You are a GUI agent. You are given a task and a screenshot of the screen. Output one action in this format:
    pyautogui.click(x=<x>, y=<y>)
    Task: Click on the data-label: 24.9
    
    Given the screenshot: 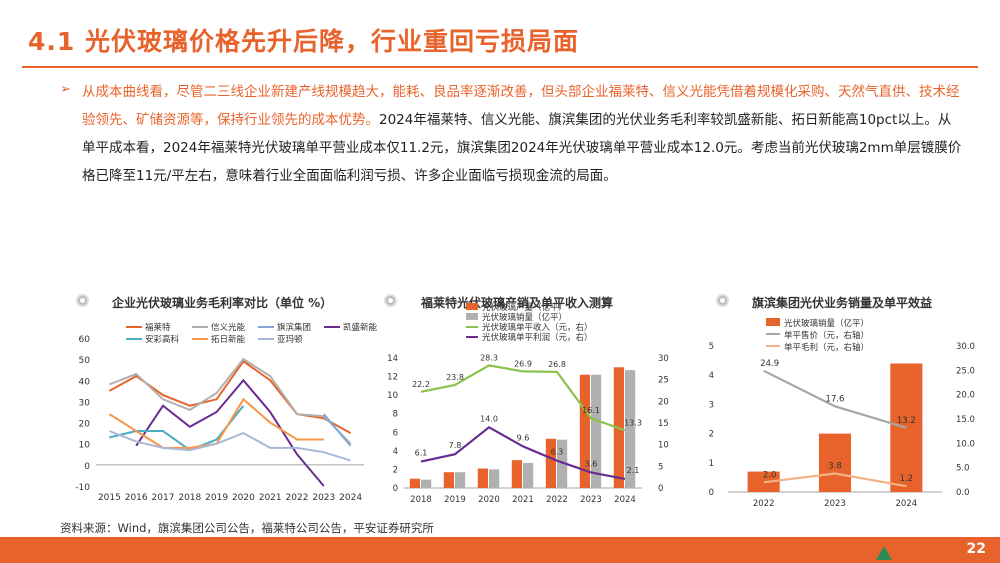 What is the action you would take?
    pyautogui.click(x=769, y=364)
    